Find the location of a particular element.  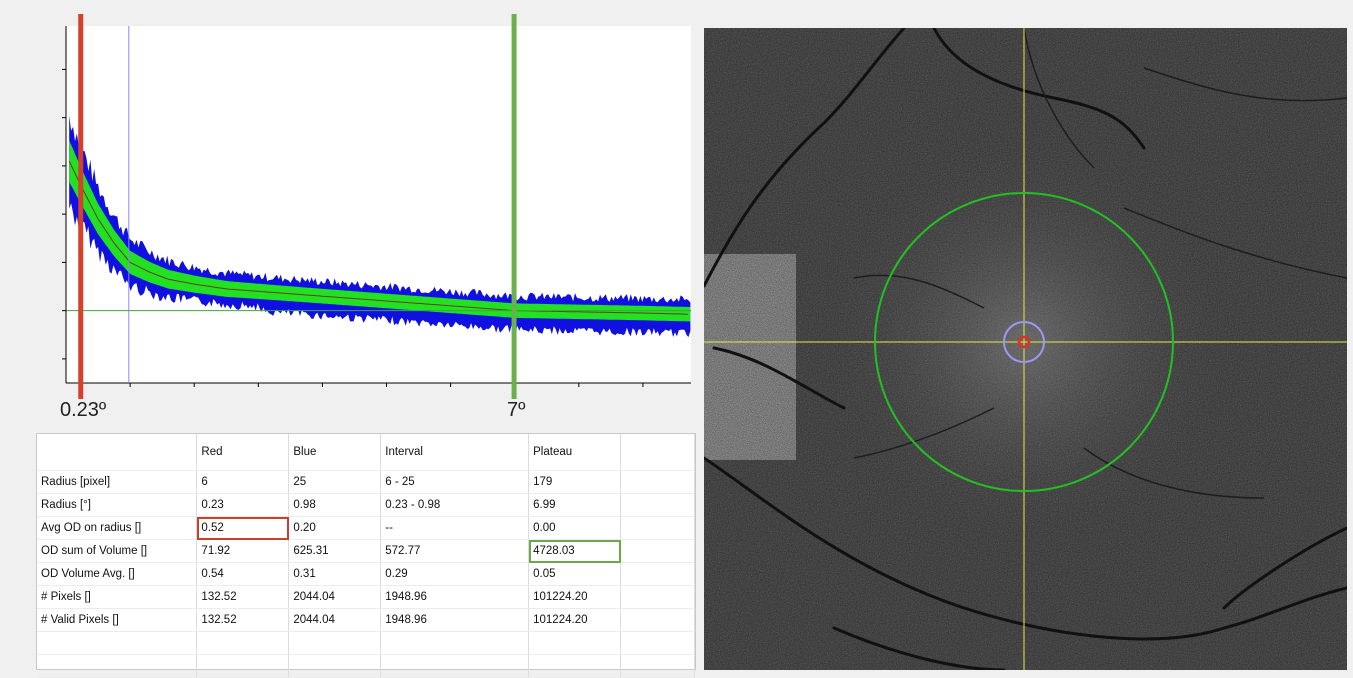

table-cell: 179 is located at coordinates (575, 482).